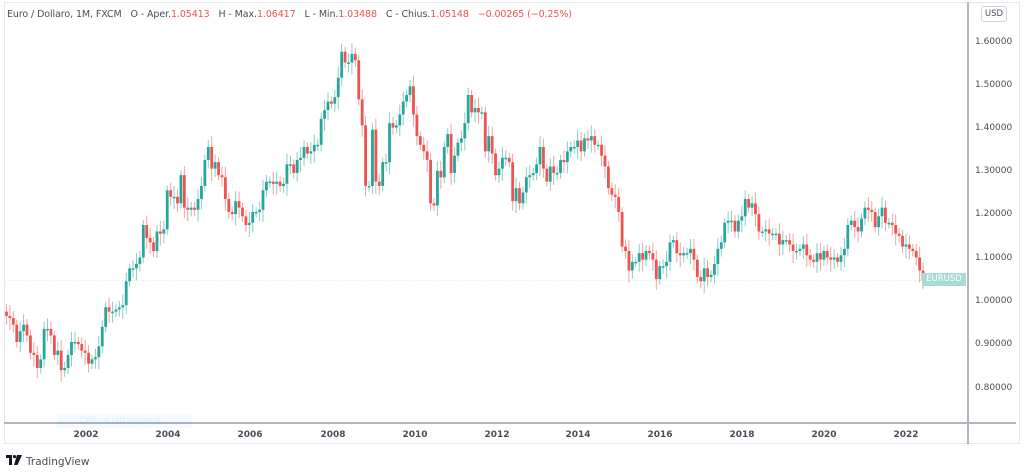  Describe the element at coordinates (250, 435) in the screenshot. I see `x-tick: 2006` at that location.